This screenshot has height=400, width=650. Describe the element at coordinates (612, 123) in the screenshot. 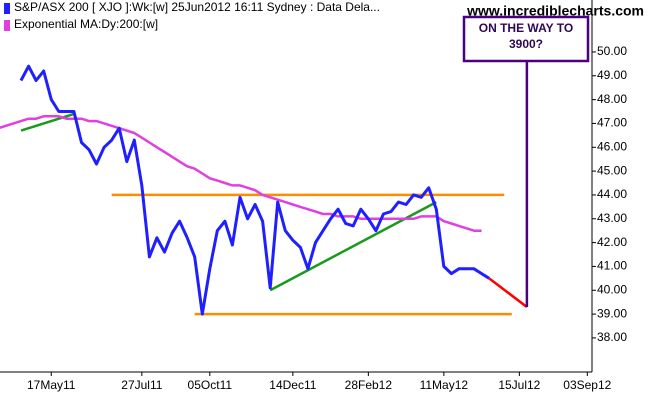

I see `y-tick-label: 47.00` at that location.